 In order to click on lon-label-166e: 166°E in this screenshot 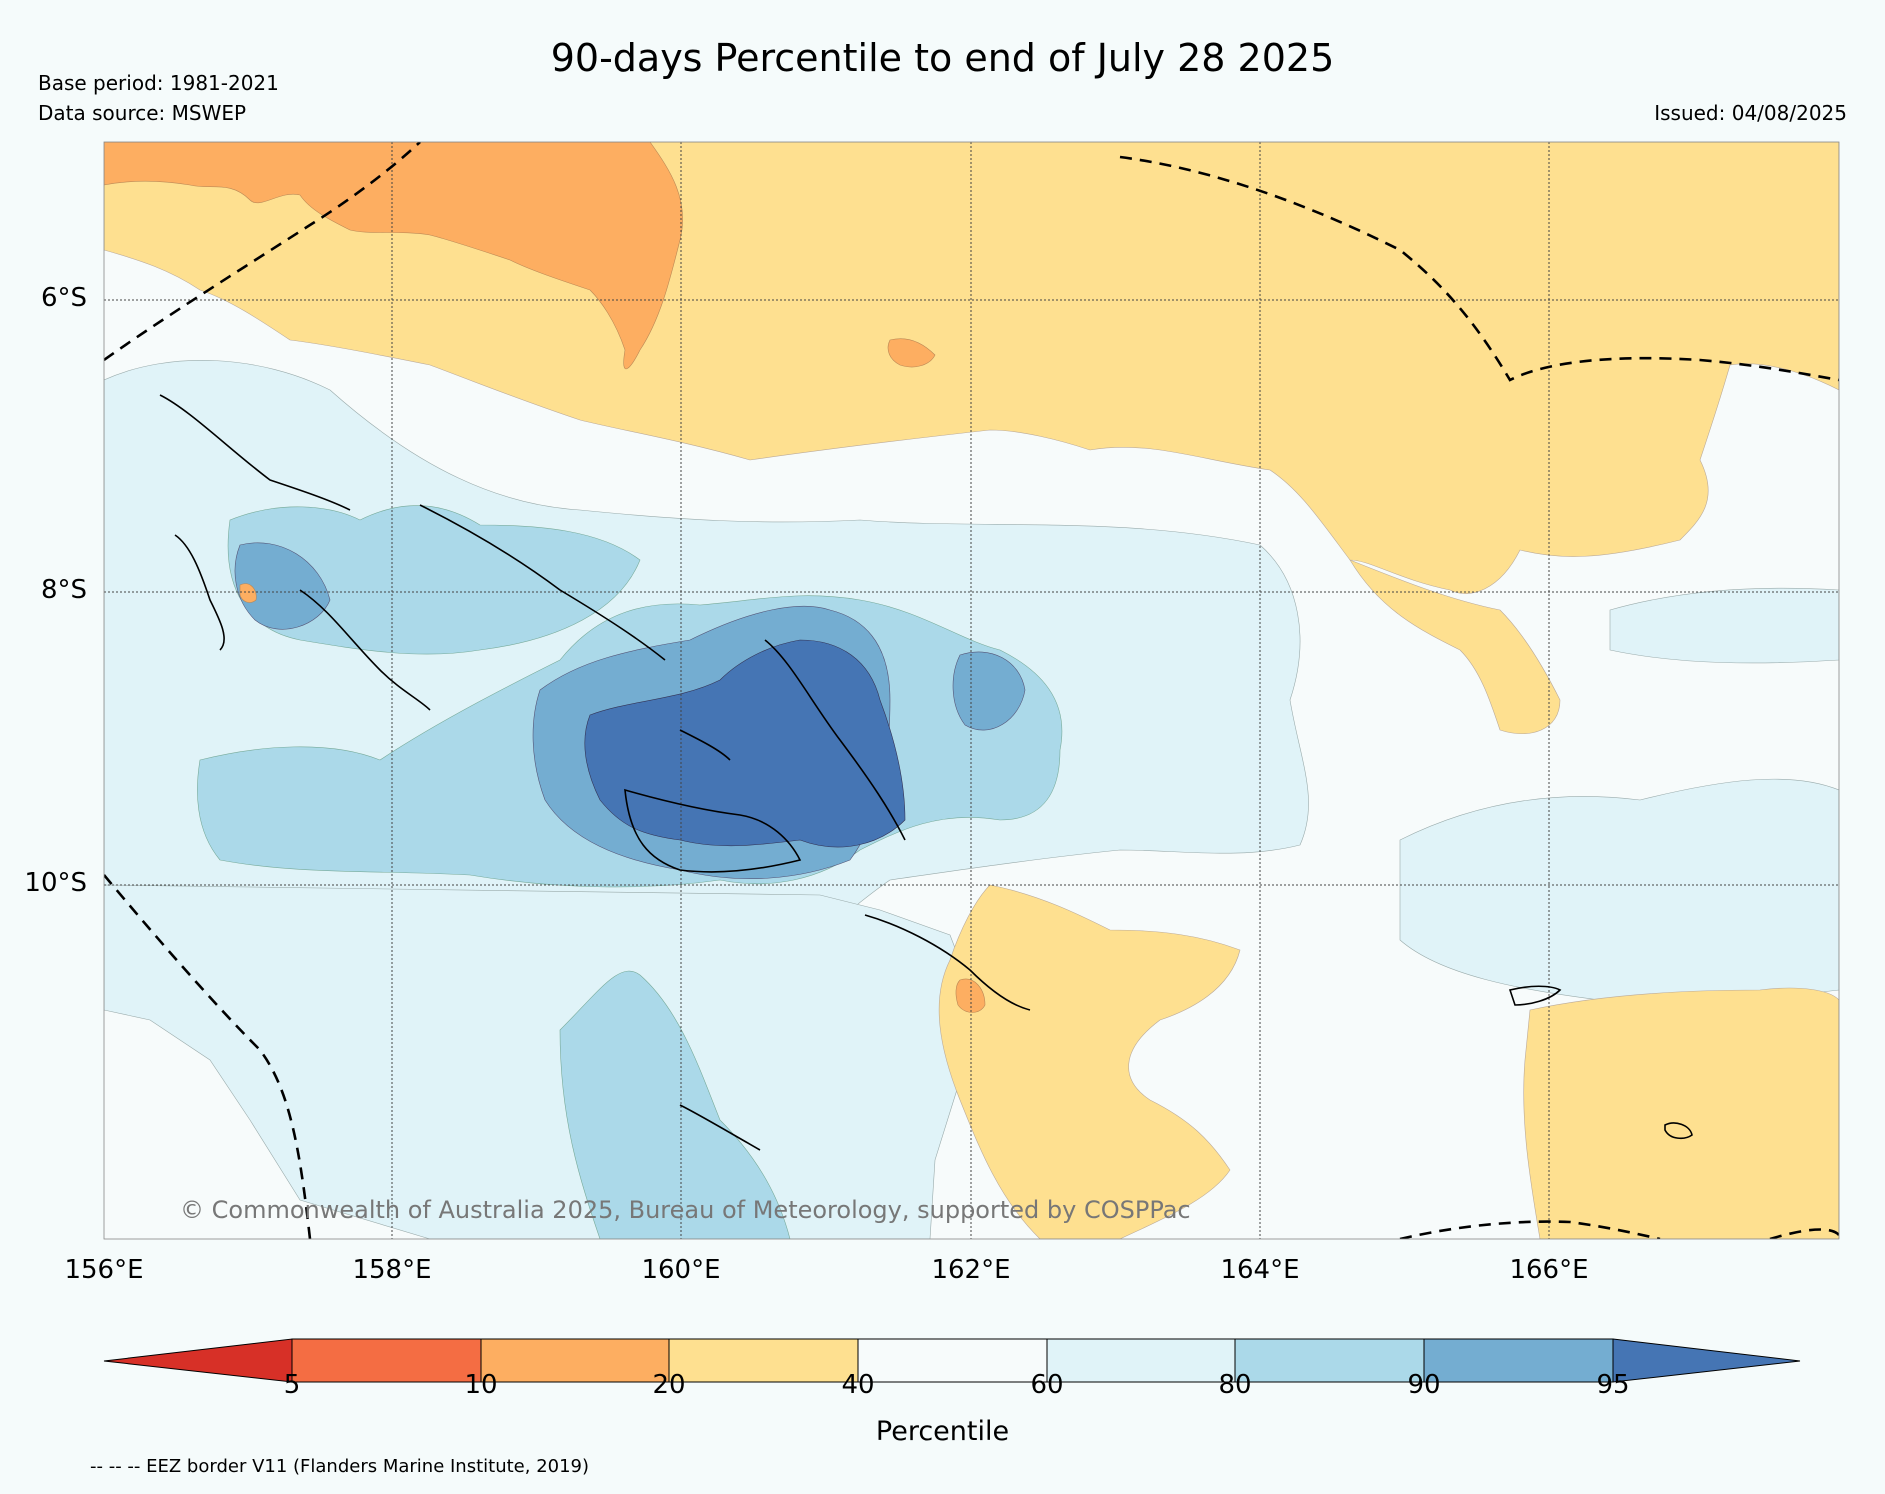, I will do `click(1549, 1270)`.